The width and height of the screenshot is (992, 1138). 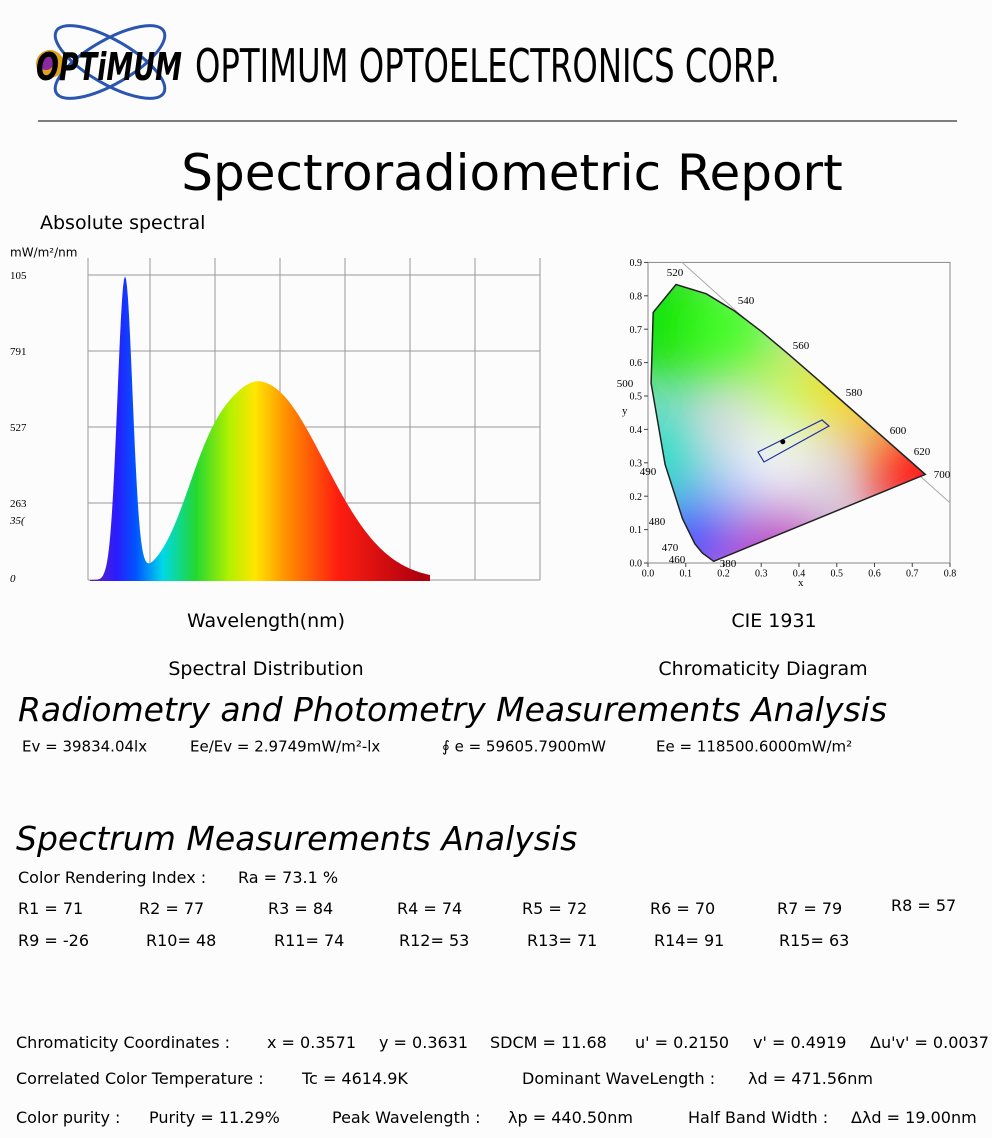 What do you see at coordinates (17, 521) in the screenshot?
I see `y-tick-label: 35(` at bounding box center [17, 521].